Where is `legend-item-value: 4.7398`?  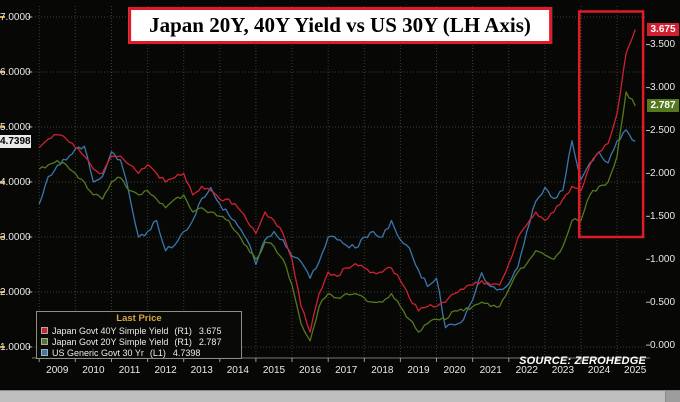
legend-item-value: 4.7398 is located at coordinates (186, 352).